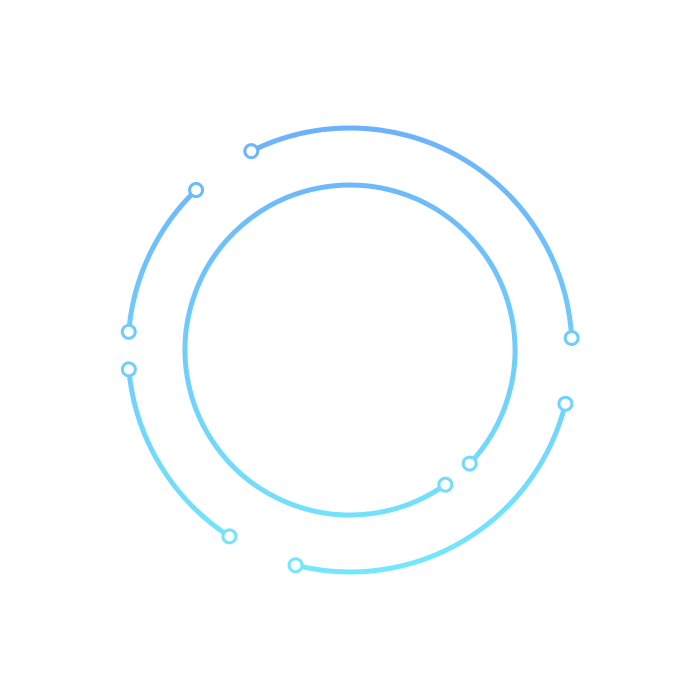 The image size is (700, 700). What do you see at coordinates (162, 260) in the screenshot?
I see `outer-arc-top-left` at bounding box center [162, 260].